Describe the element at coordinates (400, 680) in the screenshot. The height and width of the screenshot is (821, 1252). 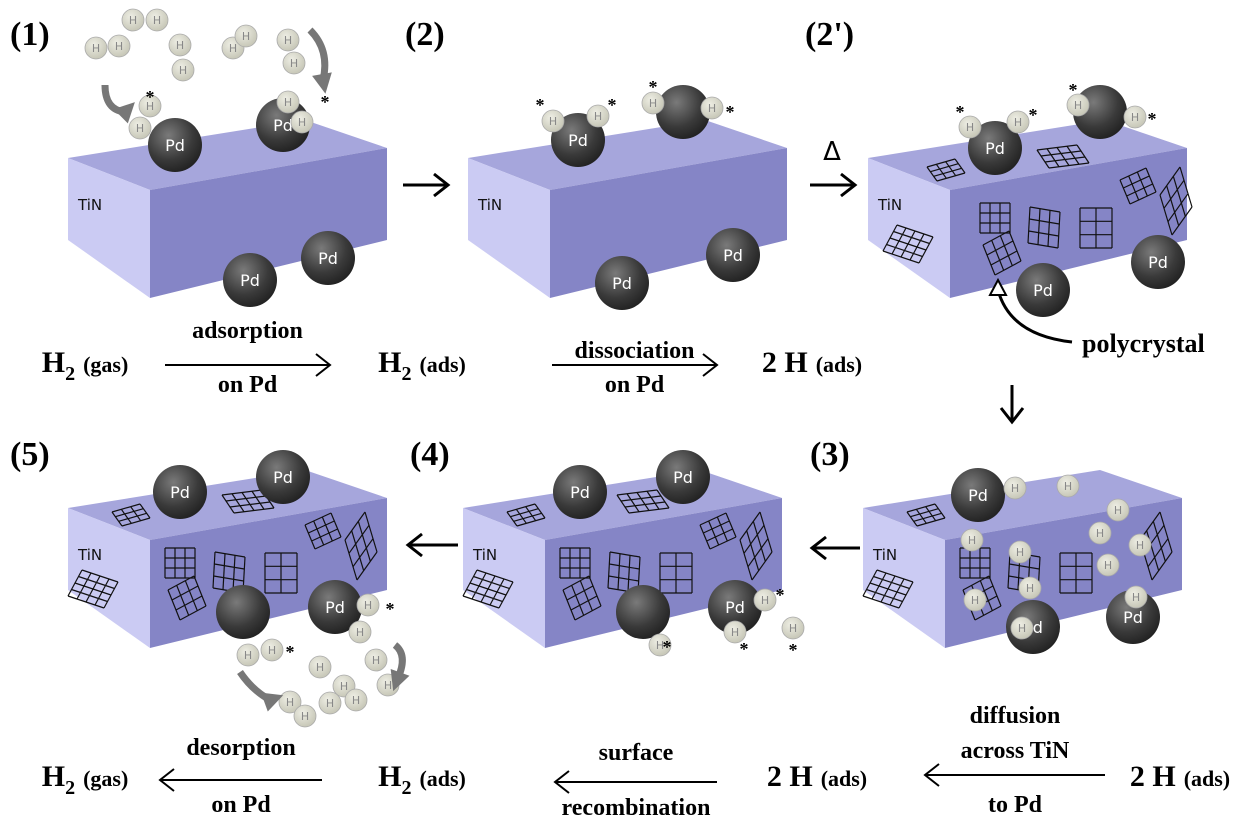
I see `arrow-head` at that location.